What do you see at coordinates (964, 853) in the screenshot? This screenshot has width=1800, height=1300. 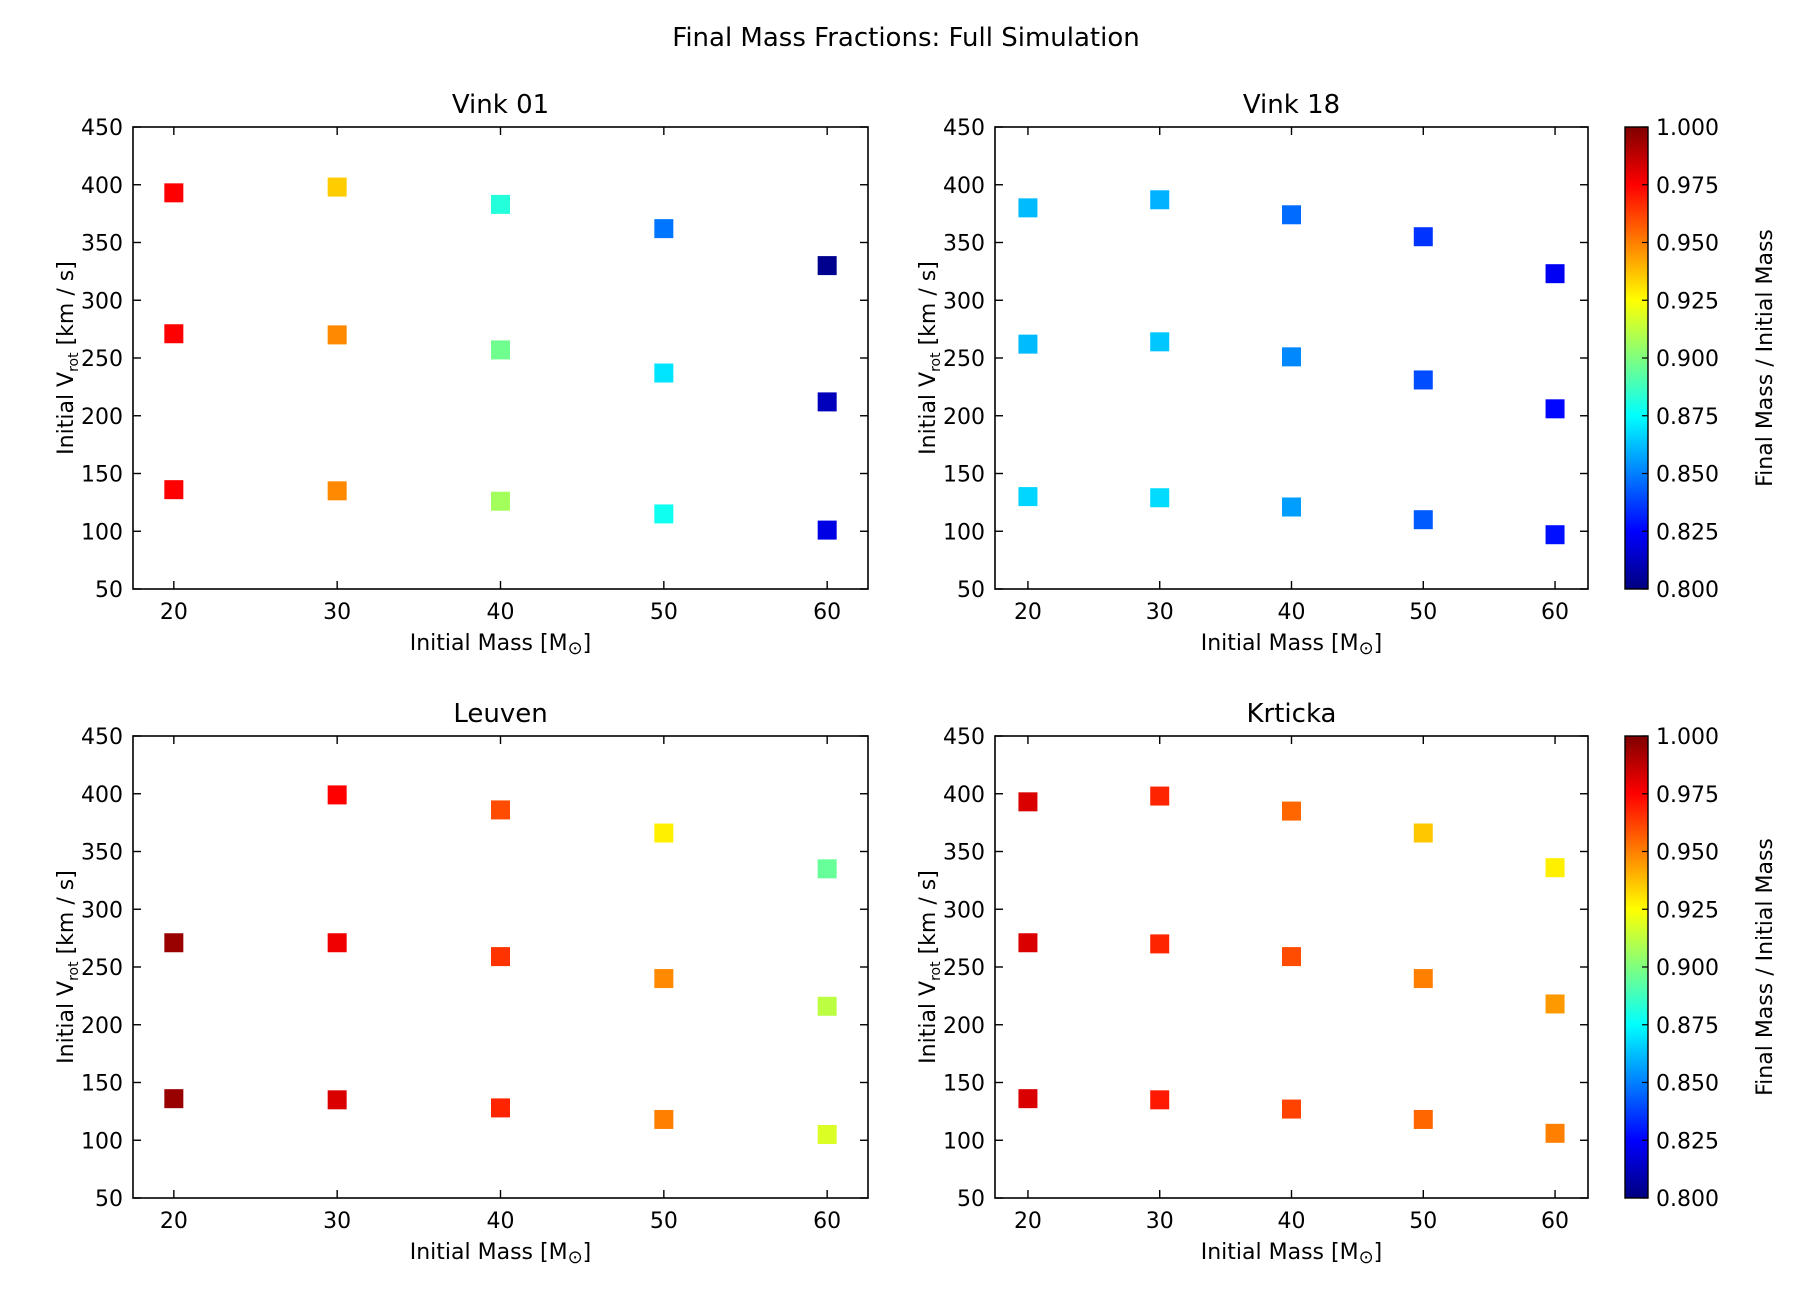 I see `y-tick-label: 350` at bounding box center [964, 853].